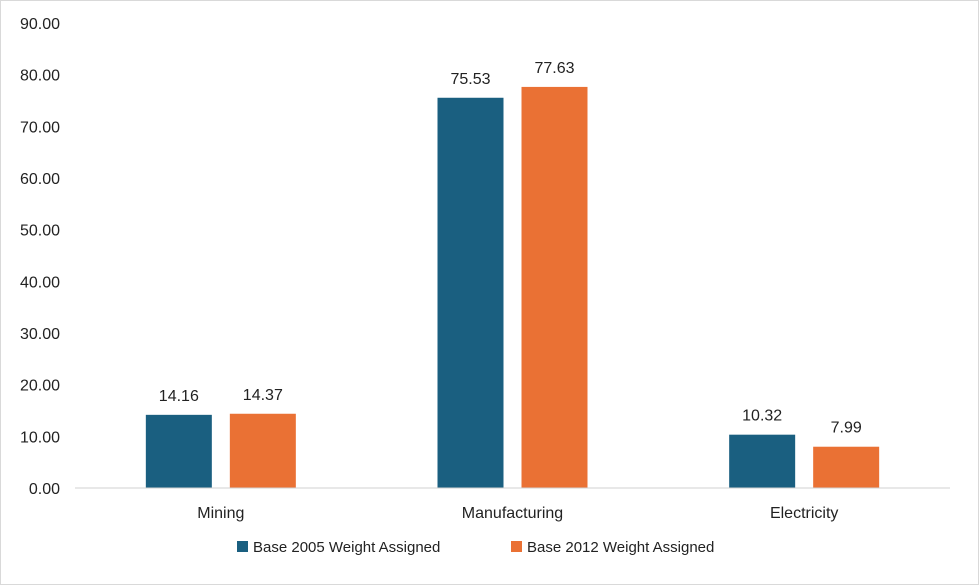 Image resolution: width=979 pixels, height=585 pixels. Describe the element at coordinates (554, 68) in the screenshot. I see `data-label: 77.63` at that location.